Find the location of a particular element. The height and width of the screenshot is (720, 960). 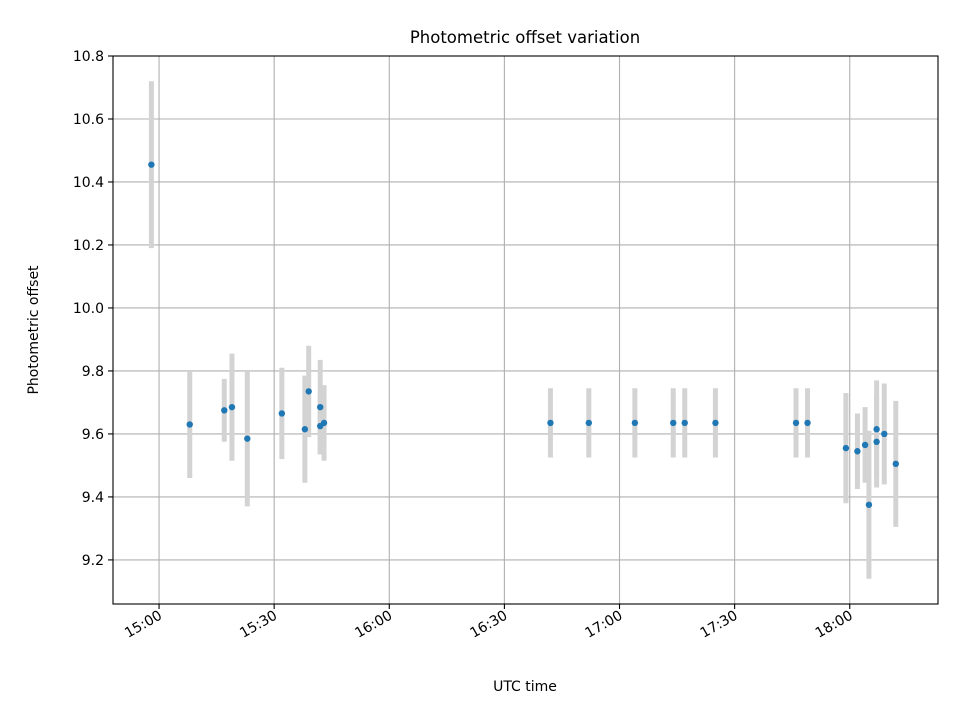

y-tick-label: 9.6 is located at coordinates (93, 435).